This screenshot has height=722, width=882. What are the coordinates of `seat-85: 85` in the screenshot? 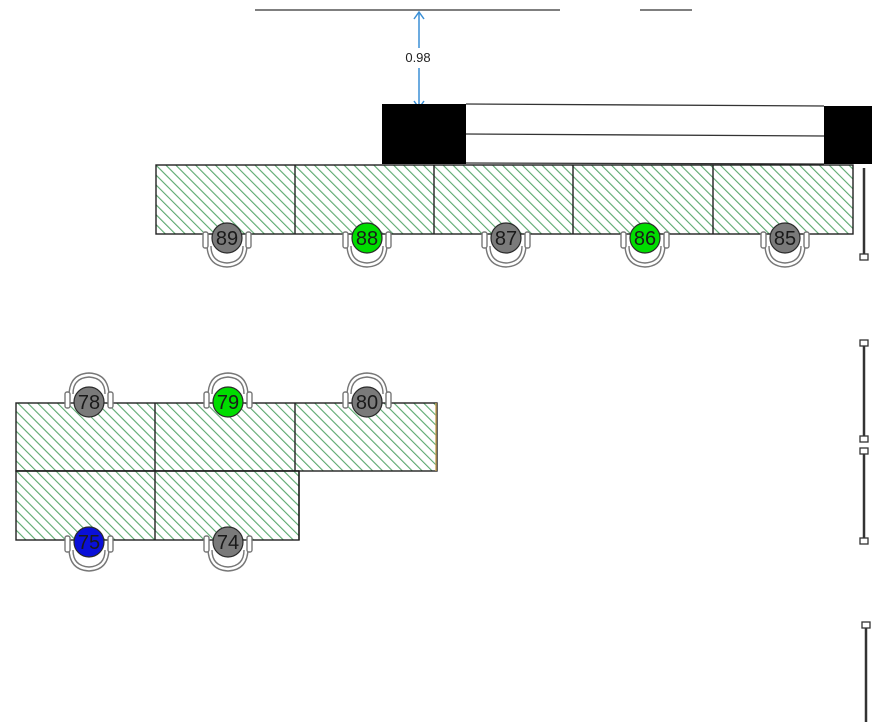 It's located at (785, 245).